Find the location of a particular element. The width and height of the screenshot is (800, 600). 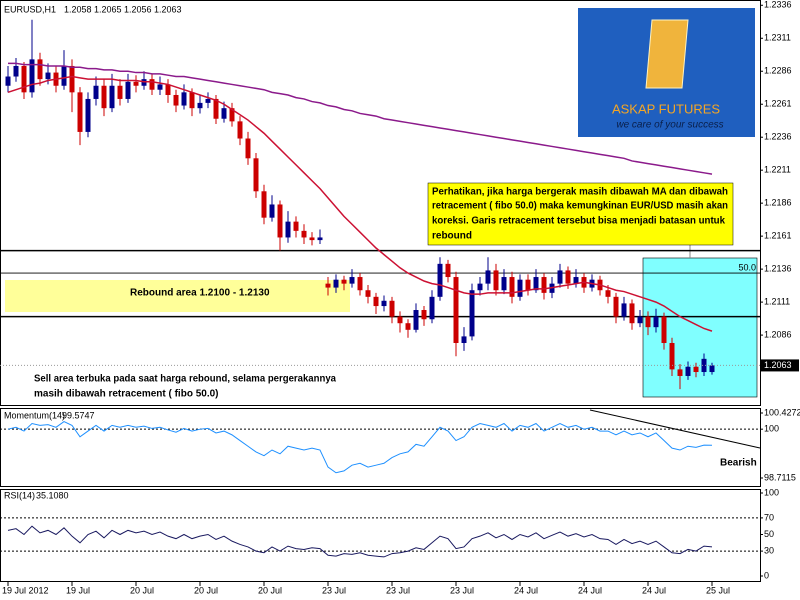

x-tick-label: 24 Jul is located at coordinates (654, 590).